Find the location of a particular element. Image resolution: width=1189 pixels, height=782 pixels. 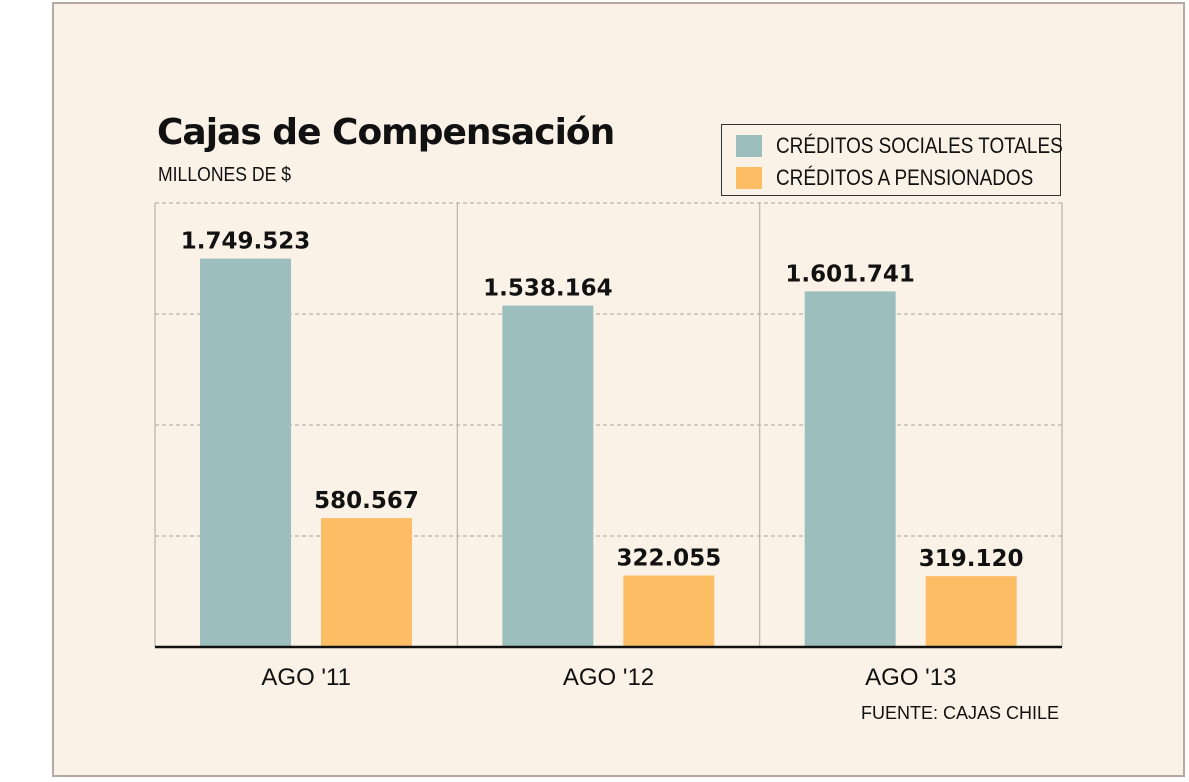

chart-subtitle: MILLONES DE $ is located at coordinates (225, 175).